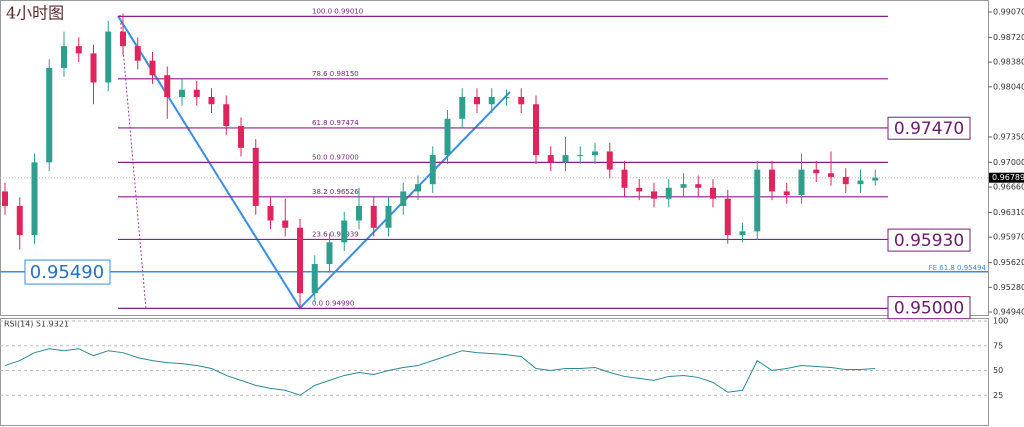  I want to click on fib-label: 38.2 0.96526, so click(335, 192).